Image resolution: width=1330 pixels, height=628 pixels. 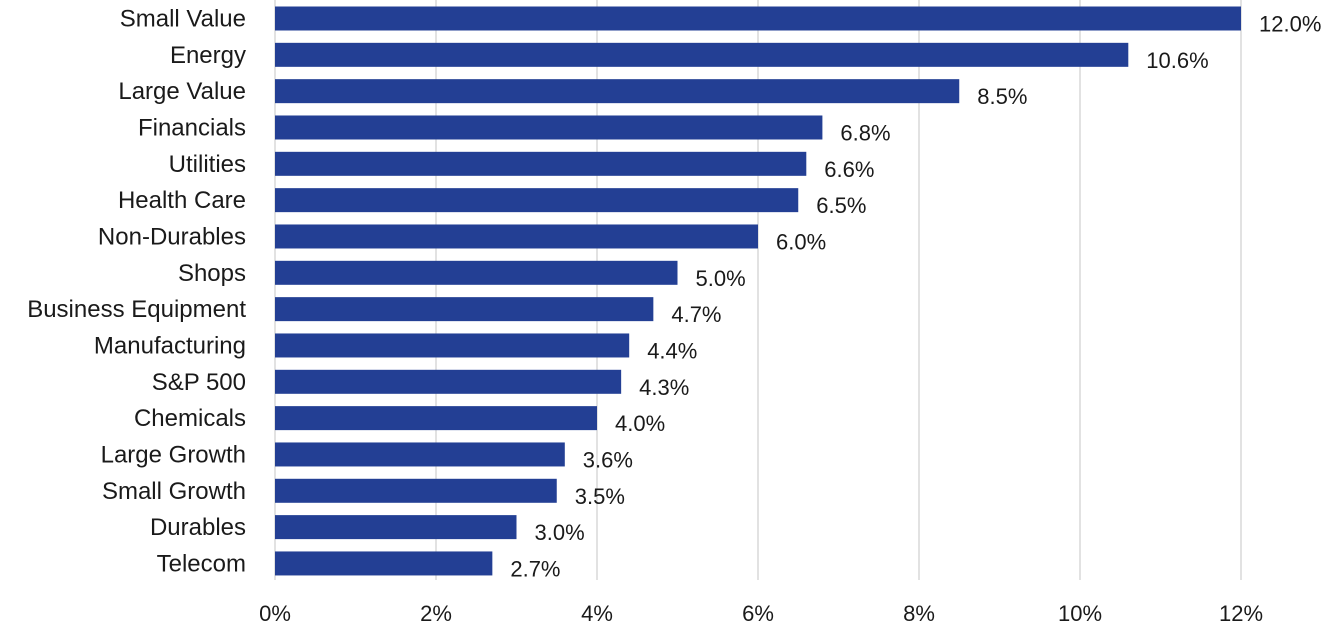 What do you see at coordinates (672, 350) in the screenshot?
I see `data-label: 4.4%` at bounding box center [672, 350].